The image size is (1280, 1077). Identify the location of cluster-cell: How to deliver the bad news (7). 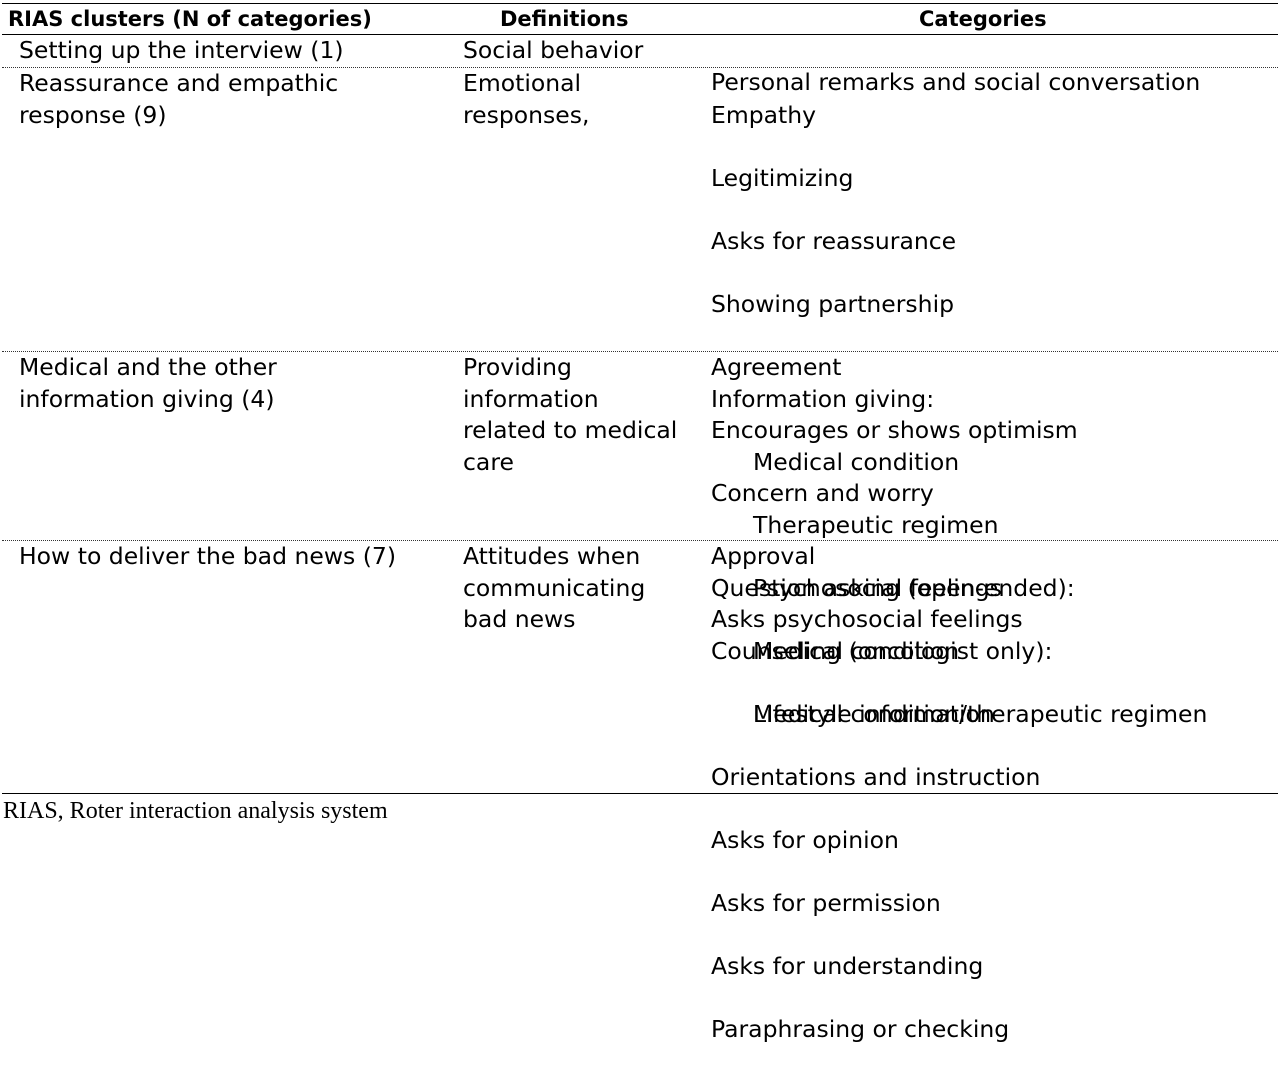
(208, 556).